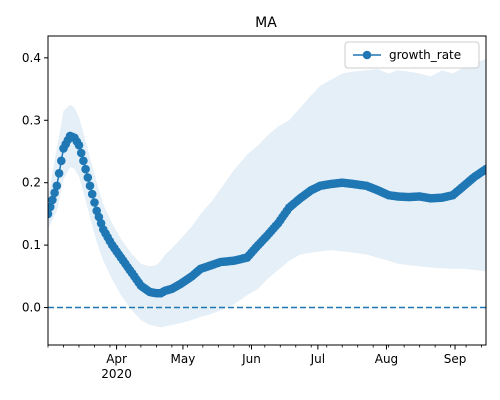  I want to click on chart-title: MA, so click(266, 23).